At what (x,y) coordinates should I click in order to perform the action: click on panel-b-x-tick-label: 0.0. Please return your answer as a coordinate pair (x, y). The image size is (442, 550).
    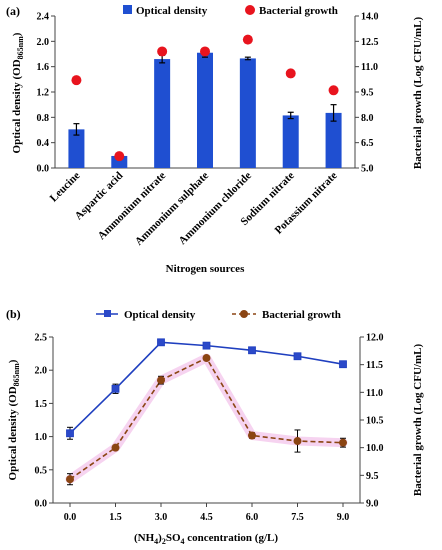
    Looking at the image, I should click on (70, 517).